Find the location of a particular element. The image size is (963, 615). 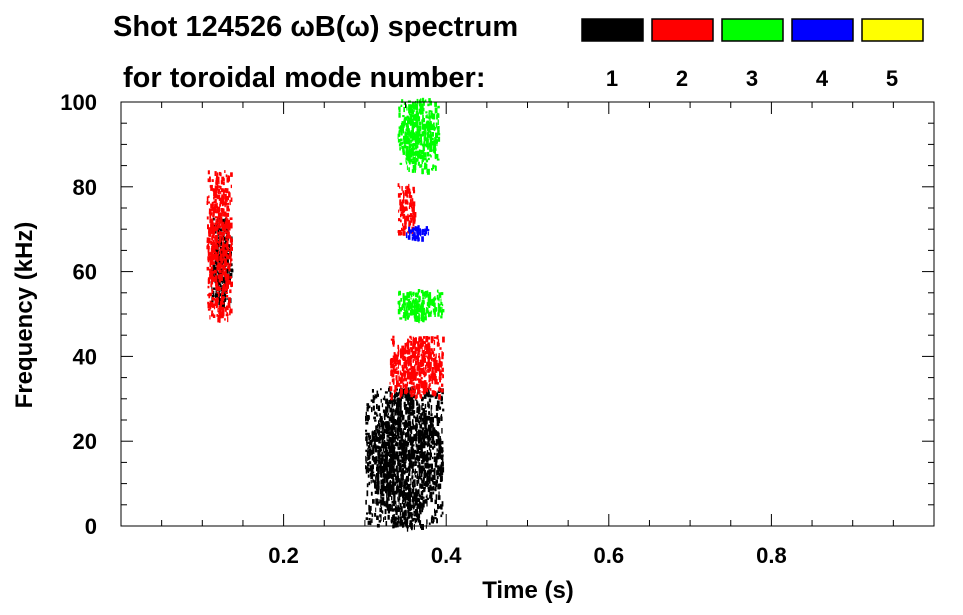

legend-swatch is located at coordinates (682, 30).